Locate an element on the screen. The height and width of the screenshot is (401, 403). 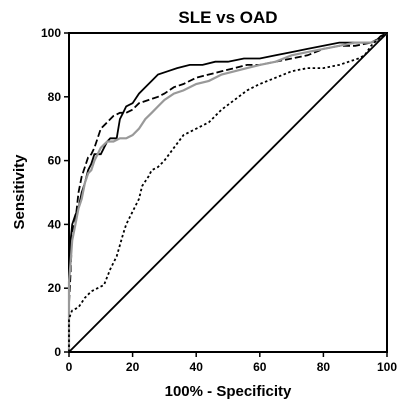
x-tick-label: 20 is located at coordinates (133, 367).